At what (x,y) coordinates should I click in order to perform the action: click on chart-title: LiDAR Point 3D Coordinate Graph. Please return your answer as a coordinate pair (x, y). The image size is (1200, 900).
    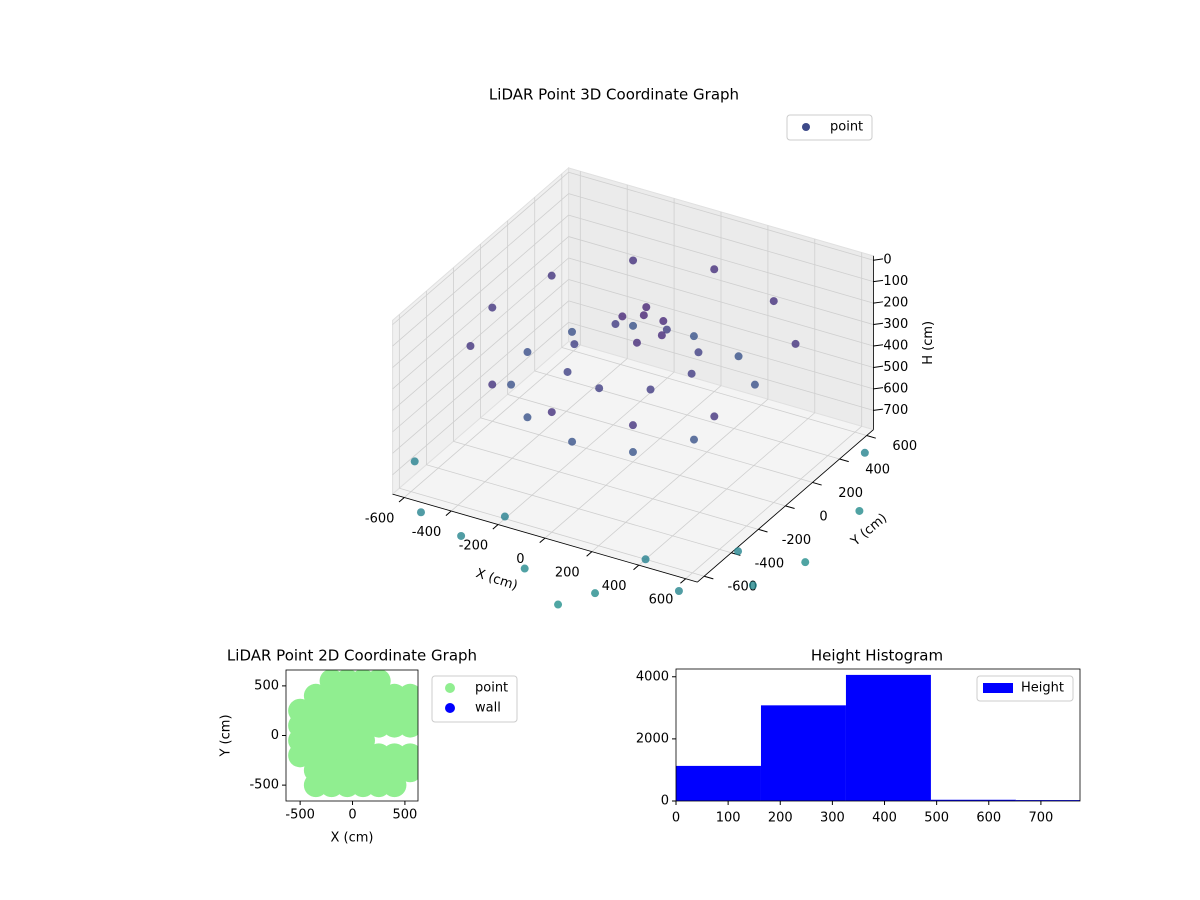
    Looking at the image, I should click on (614, 95).